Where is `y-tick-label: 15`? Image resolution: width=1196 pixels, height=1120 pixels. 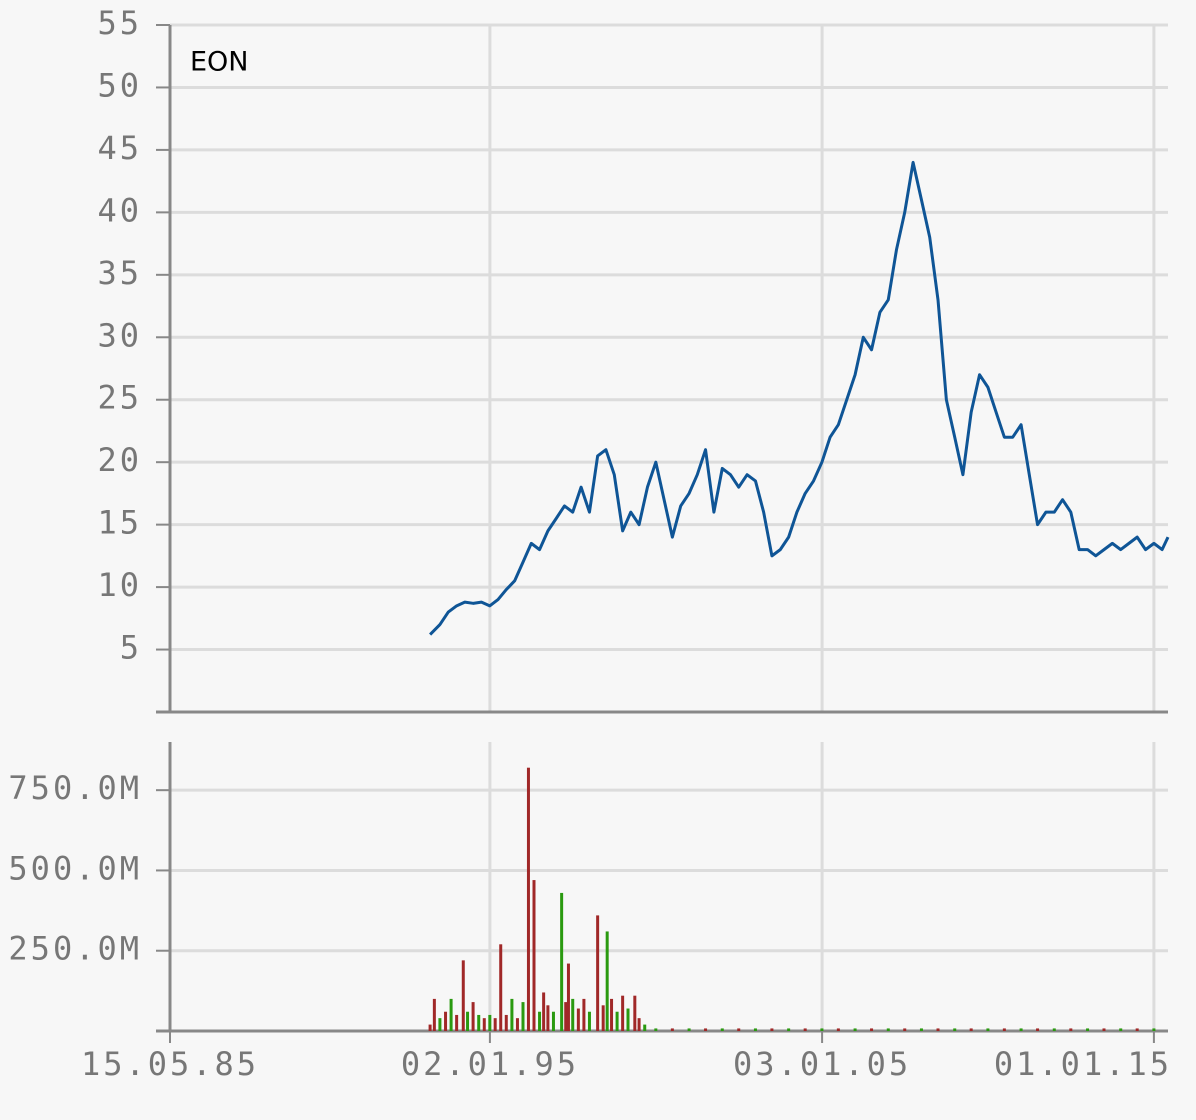
y-tick-label: 15 is located at coordinates (119, 523).